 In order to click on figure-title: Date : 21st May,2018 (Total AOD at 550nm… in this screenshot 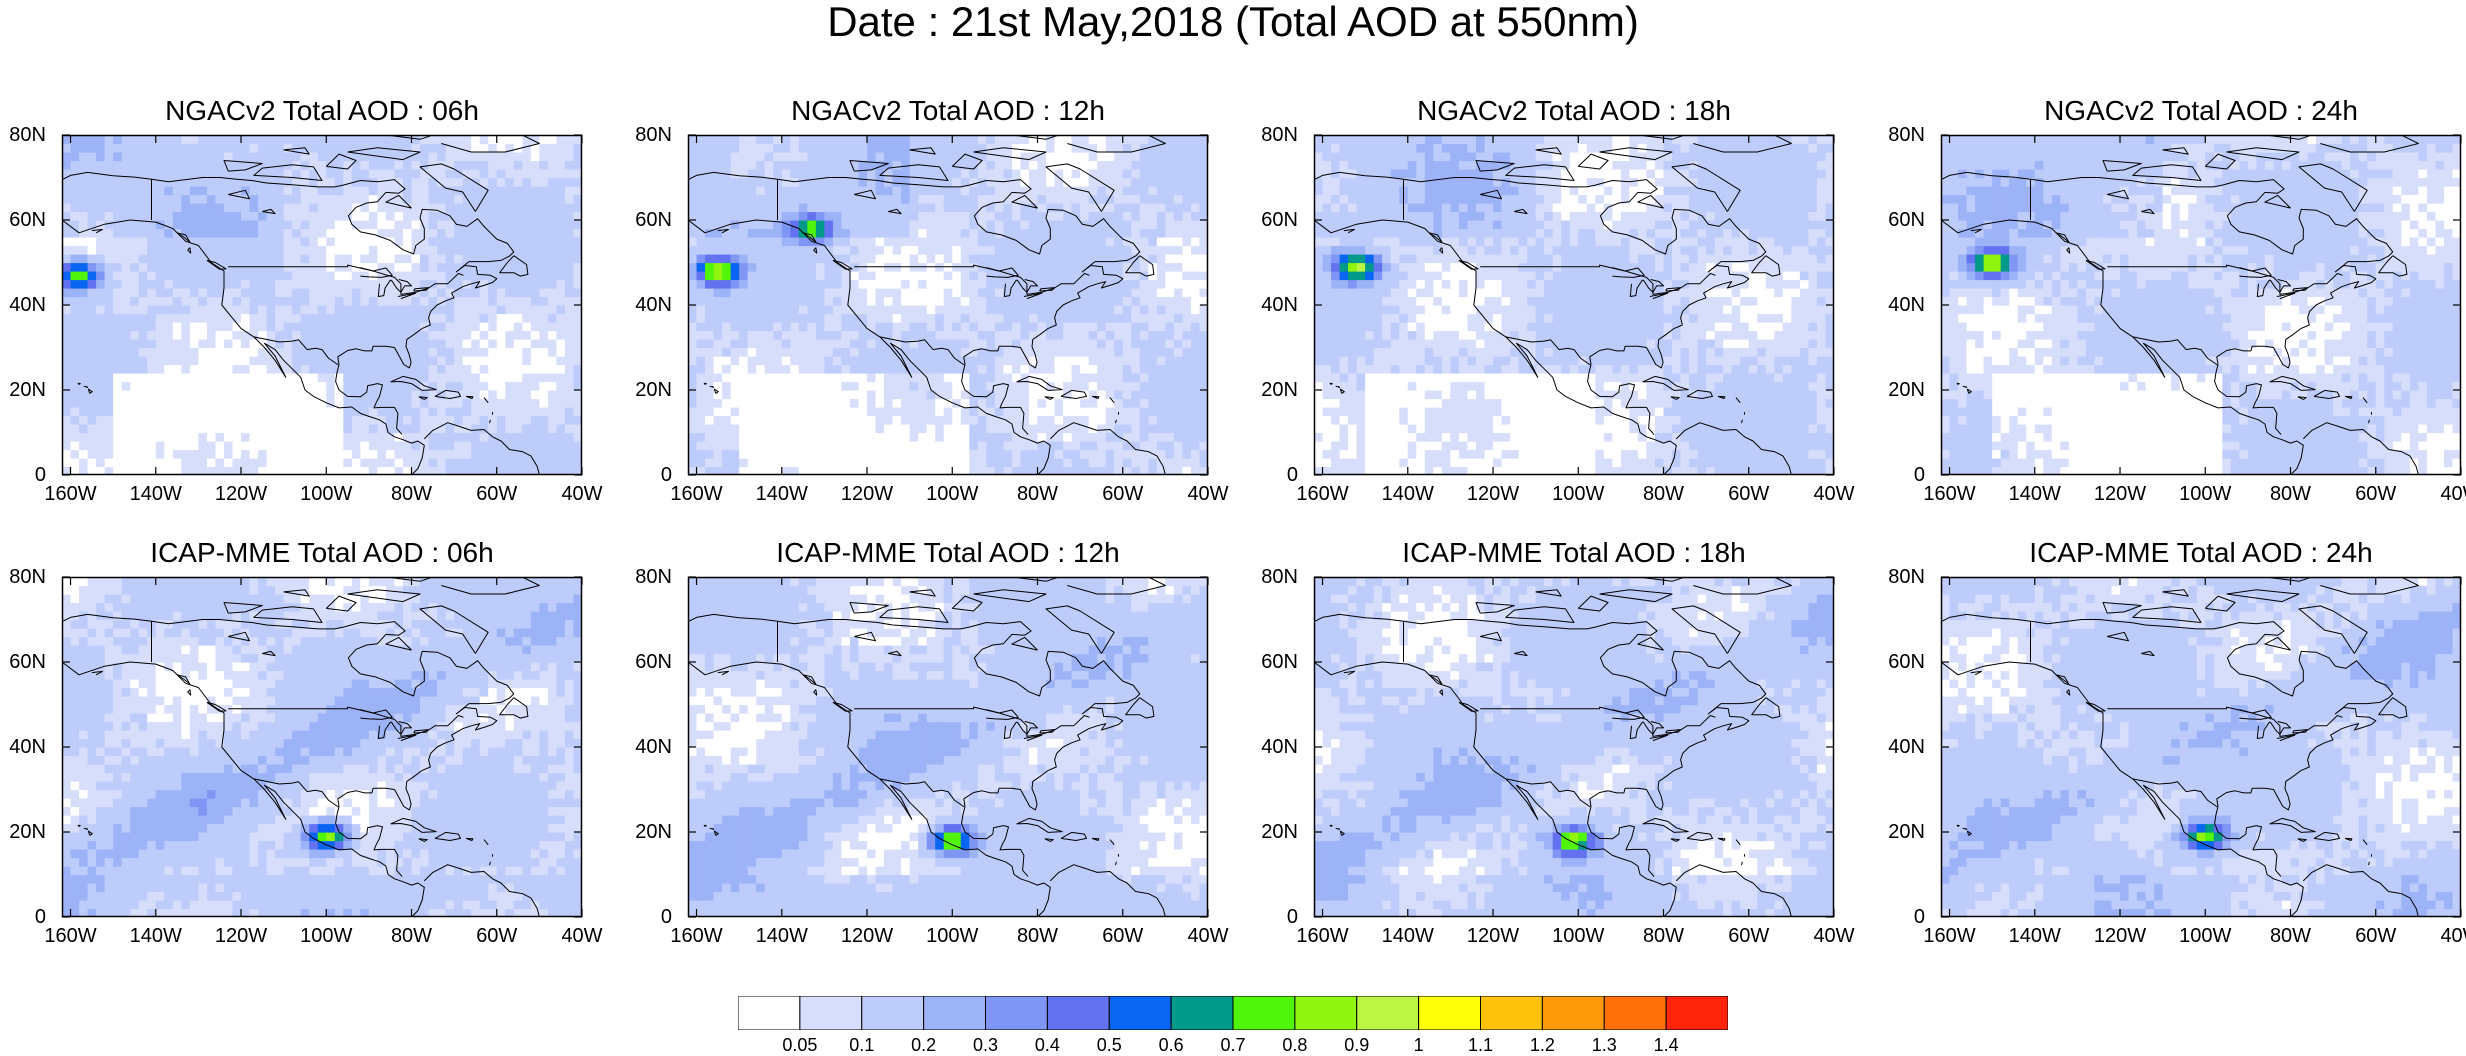, I will do `click(1233, 22)`.